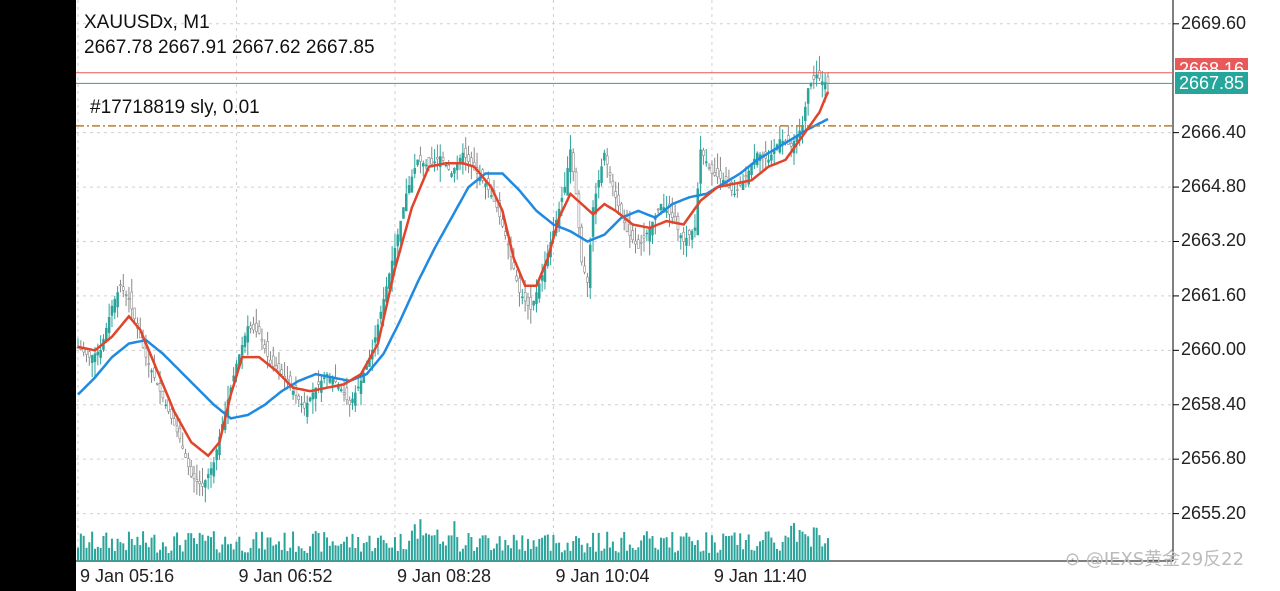 Image resolution: width=1280 pixels, height=591 pixels. What do you see at coordinates (175, 107) in the screenshot?
I see `order-line-label: #17718819 sly, 0.01` at bounding box center [175, 107].